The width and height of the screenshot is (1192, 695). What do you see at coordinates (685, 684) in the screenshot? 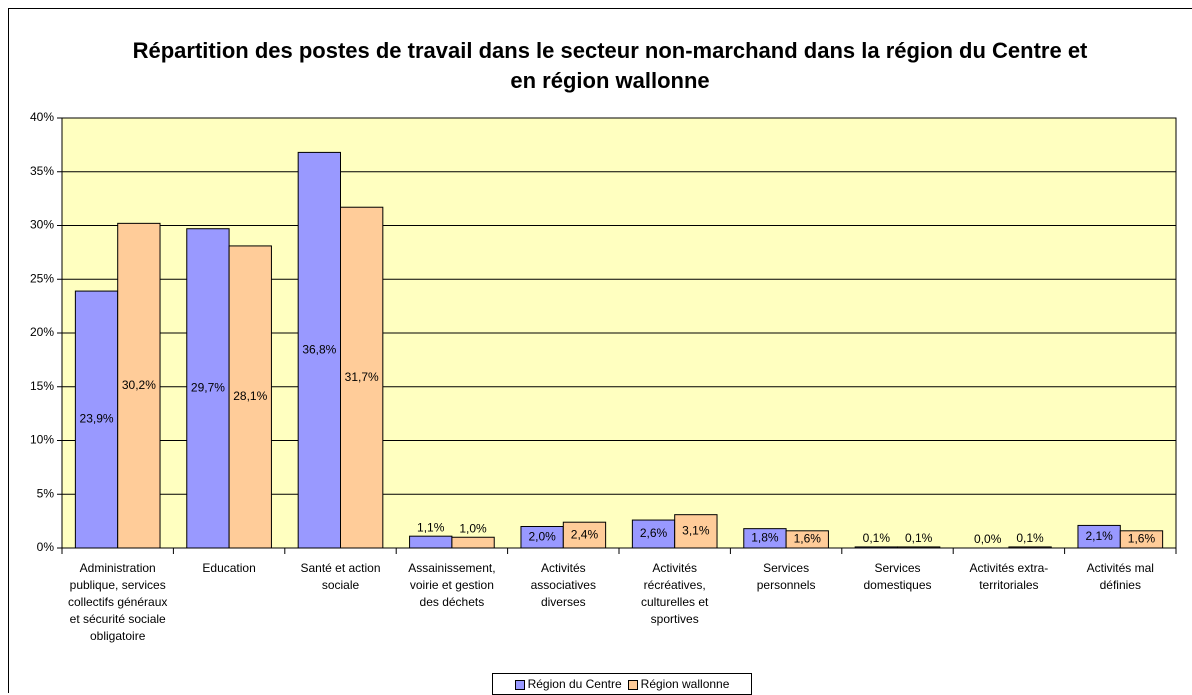
I see `legend-label: Région wallonne` at bounding box center [685, 684].